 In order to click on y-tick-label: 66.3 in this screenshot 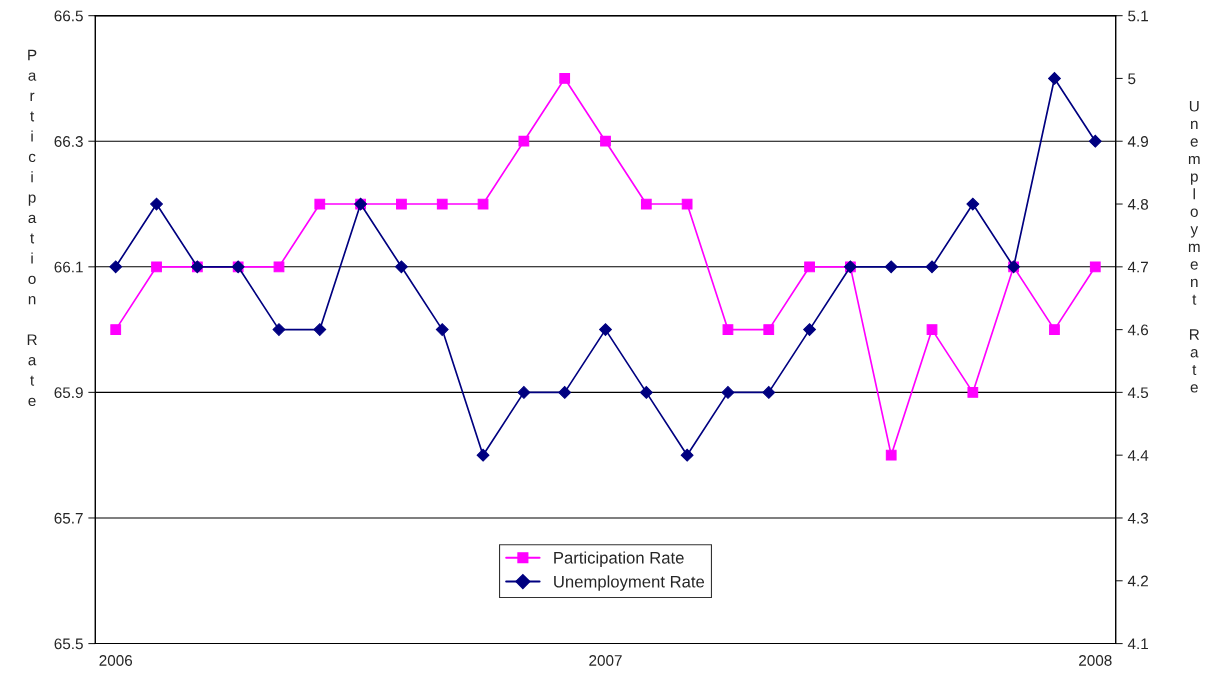, I will do `click(68, 141)`.